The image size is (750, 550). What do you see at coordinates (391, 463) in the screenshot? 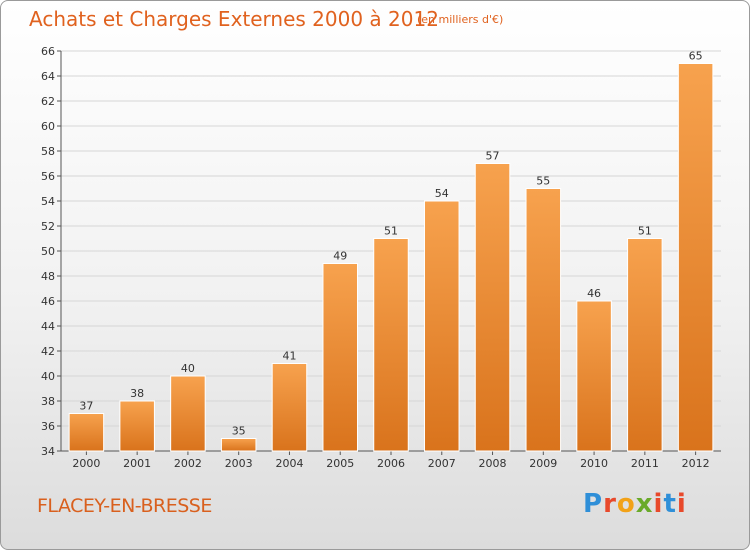
I see `x-tick-label-2006: 2006` at bounding box center [391, 463].